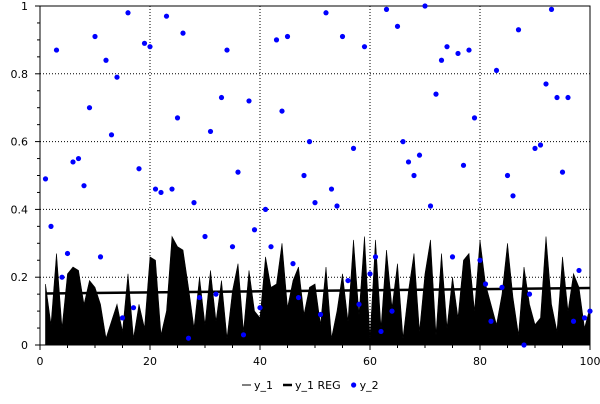  I want to click on y-tick-label: 0.6, so click(20, 142).